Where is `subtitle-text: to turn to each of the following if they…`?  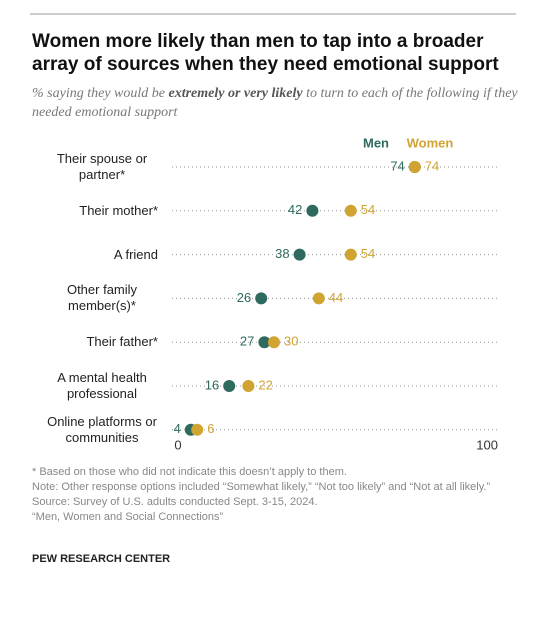 subtitle-text: to turn to each of the following if they… is located at coordinates (275, 103).